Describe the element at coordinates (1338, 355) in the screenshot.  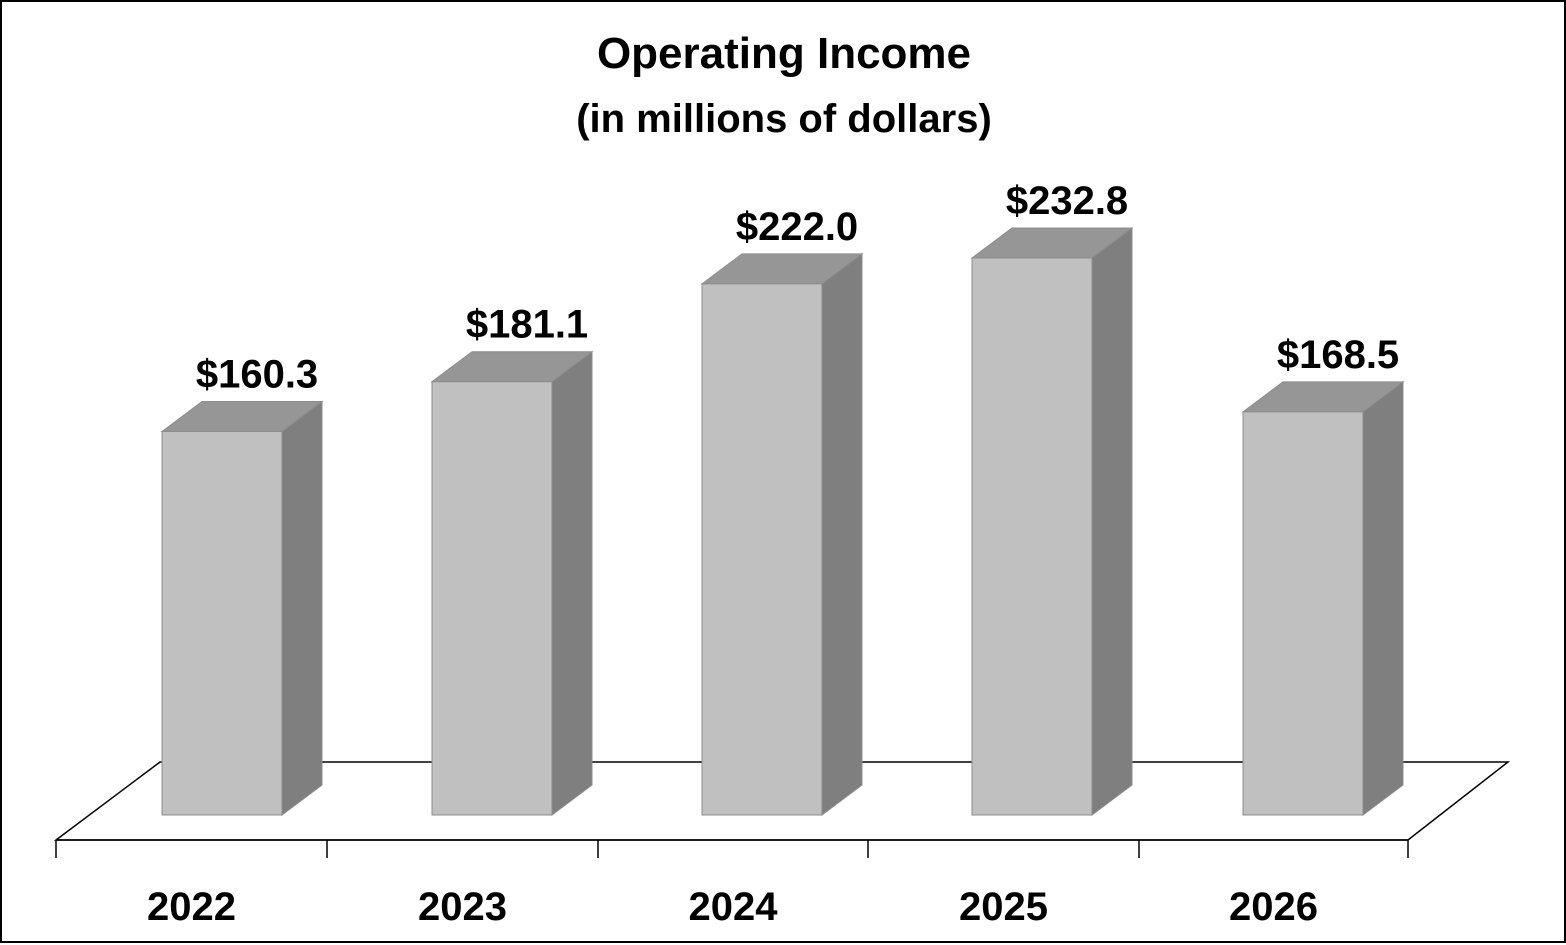
I see `data-label-2026: $168.5` at that location.